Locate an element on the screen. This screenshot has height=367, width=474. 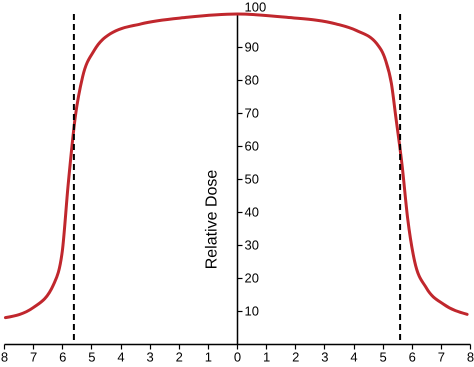
y-tick-label: 80 is located at coordinates (251, 80).